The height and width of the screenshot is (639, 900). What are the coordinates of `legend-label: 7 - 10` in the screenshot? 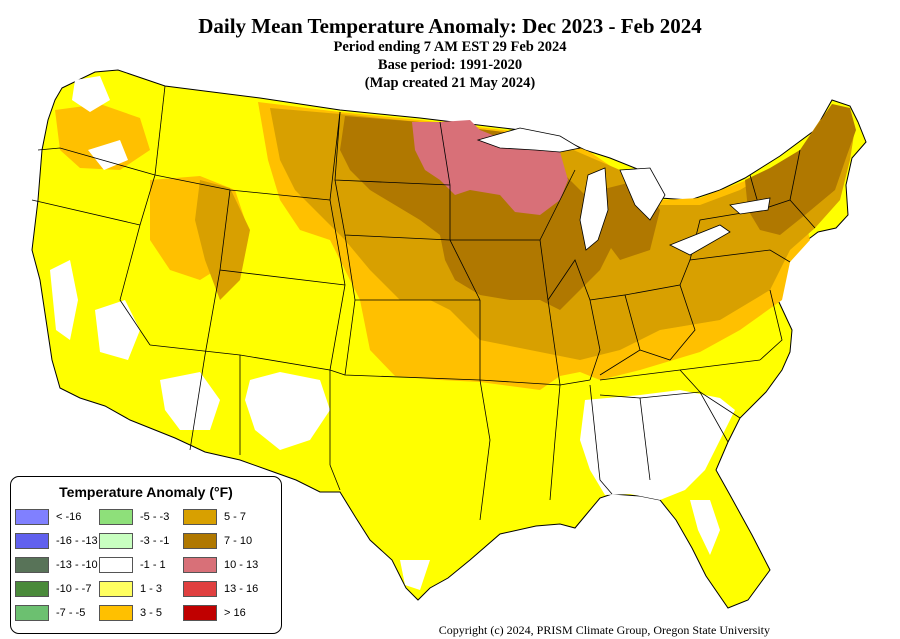 It's located at (238, 541).